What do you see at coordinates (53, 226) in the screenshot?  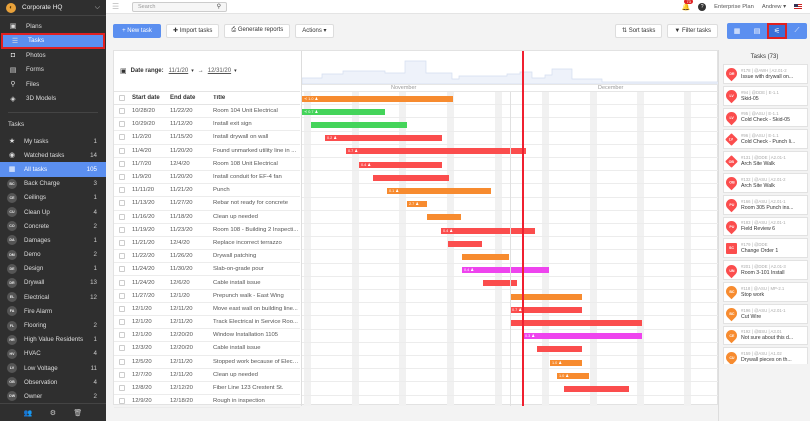 I see `category-concrete: CO Concrete 2` at bounding box center [53, 226].